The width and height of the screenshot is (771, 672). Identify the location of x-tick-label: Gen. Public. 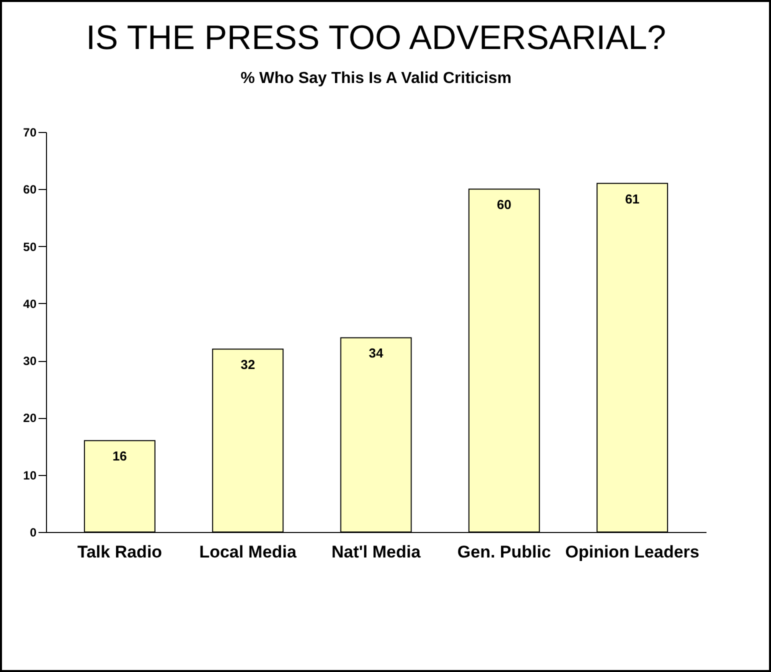
(504, 552).